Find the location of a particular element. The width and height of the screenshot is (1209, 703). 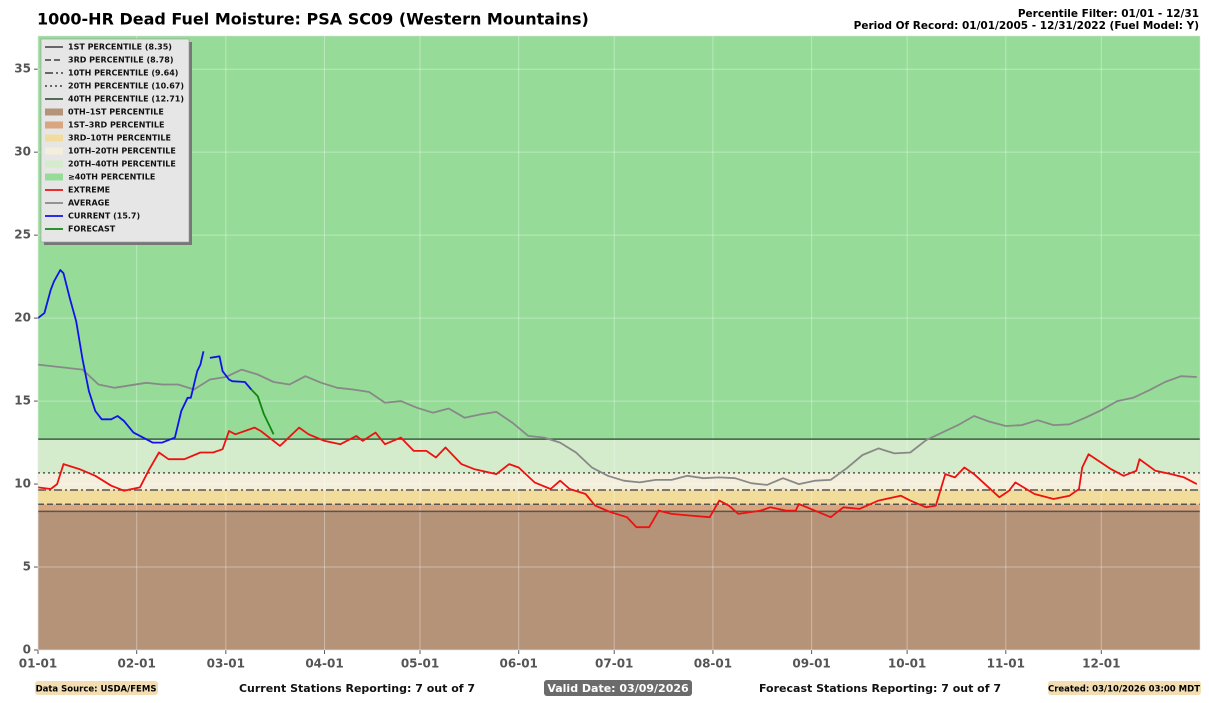

legend-label: 3RD–10TH PERCENTILE is located at coordinates (119, 138).